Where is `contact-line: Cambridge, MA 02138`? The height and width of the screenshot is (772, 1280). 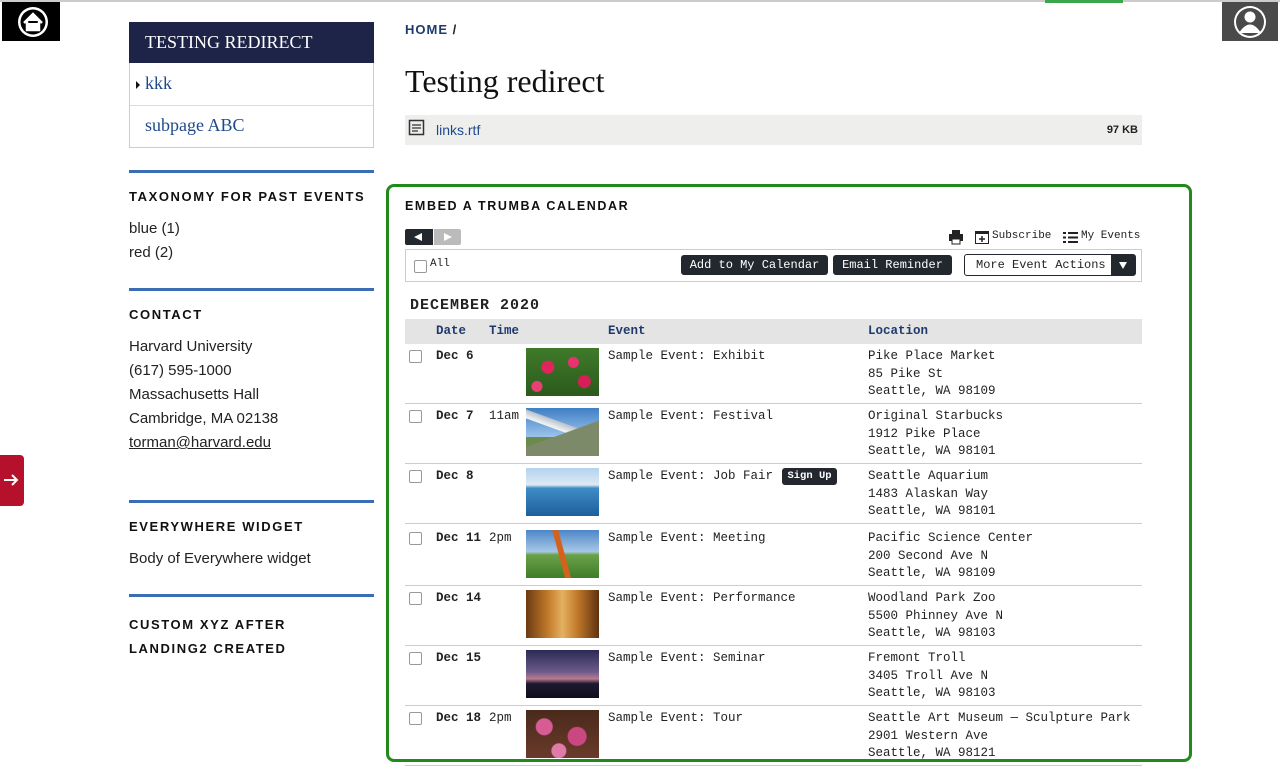 contact-line: Cambridge, MA 02138 is located at coordinates (204, 418).